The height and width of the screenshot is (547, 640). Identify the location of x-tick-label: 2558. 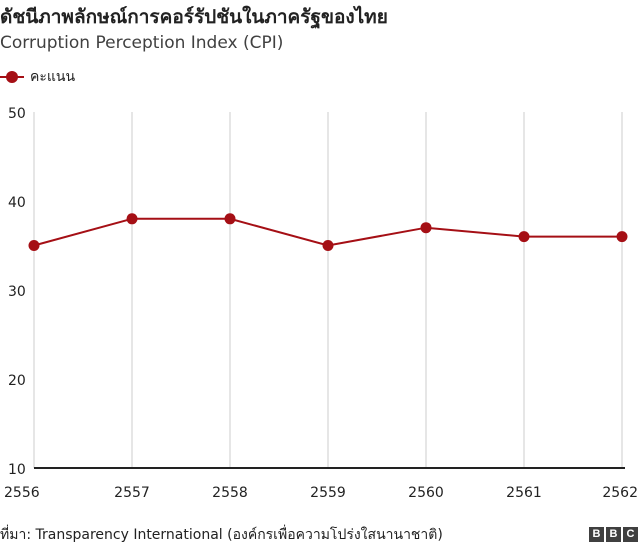
(230, 493).